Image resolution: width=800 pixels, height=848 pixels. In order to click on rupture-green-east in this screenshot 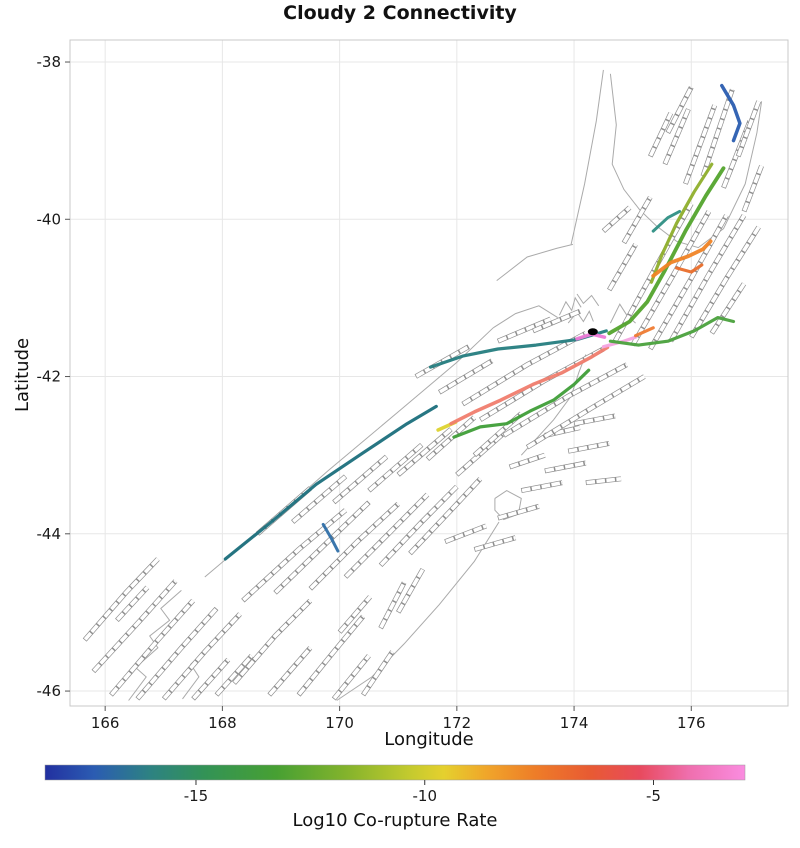, I will do `click(672, 331)`.